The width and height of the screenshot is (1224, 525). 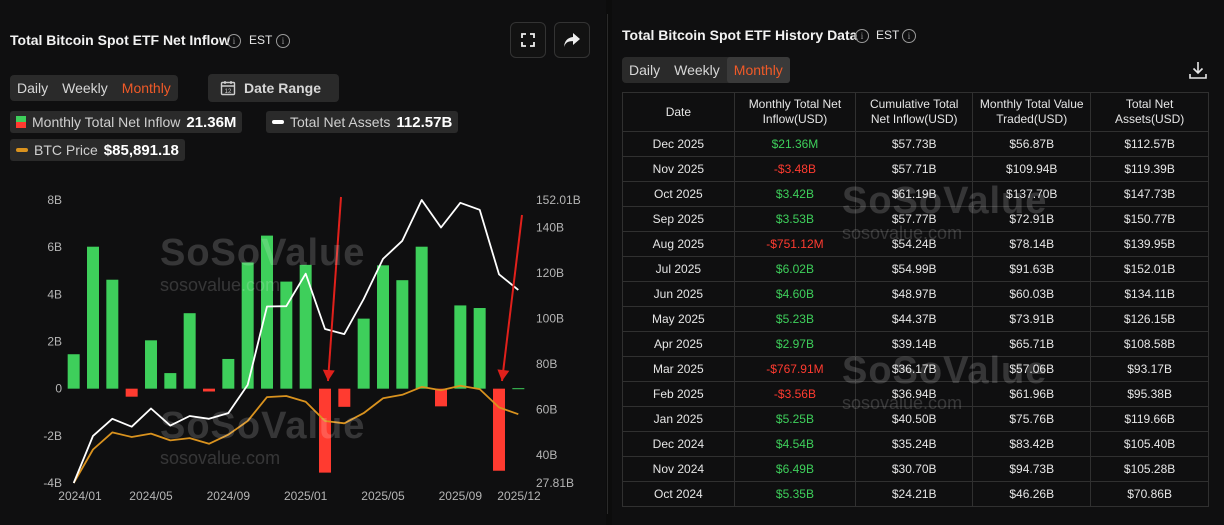 I want to click on table-row: Dec 2024 $4.54B $35.24B $83.42B $105.40B, so click(x=915, y=444).